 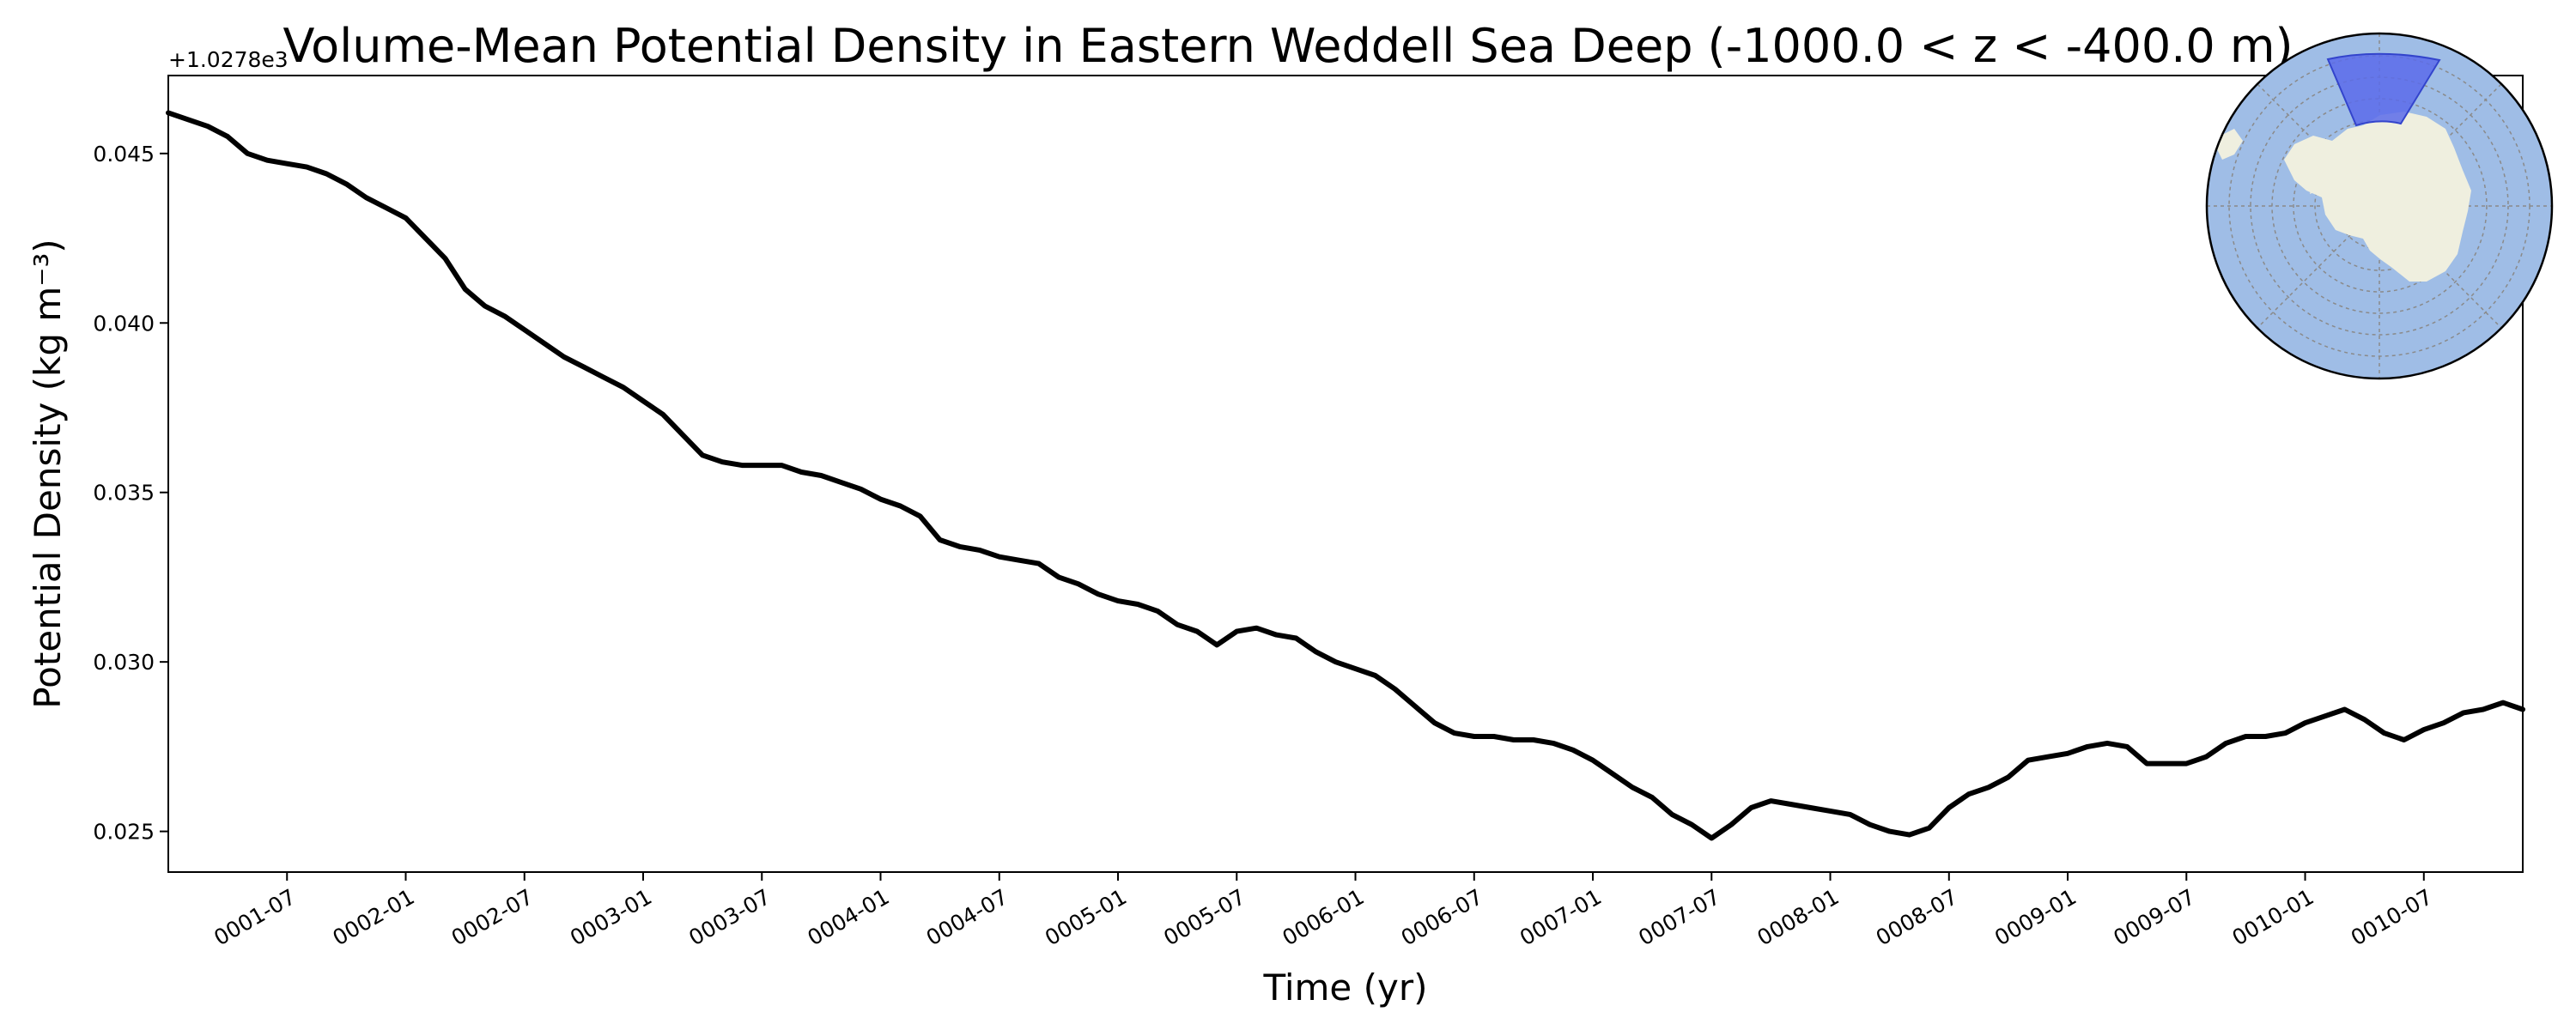 What do you see at coordinates (2377, 197) in the screenshot?
I see `antarctica-land` at bounding box center [2377, 197].